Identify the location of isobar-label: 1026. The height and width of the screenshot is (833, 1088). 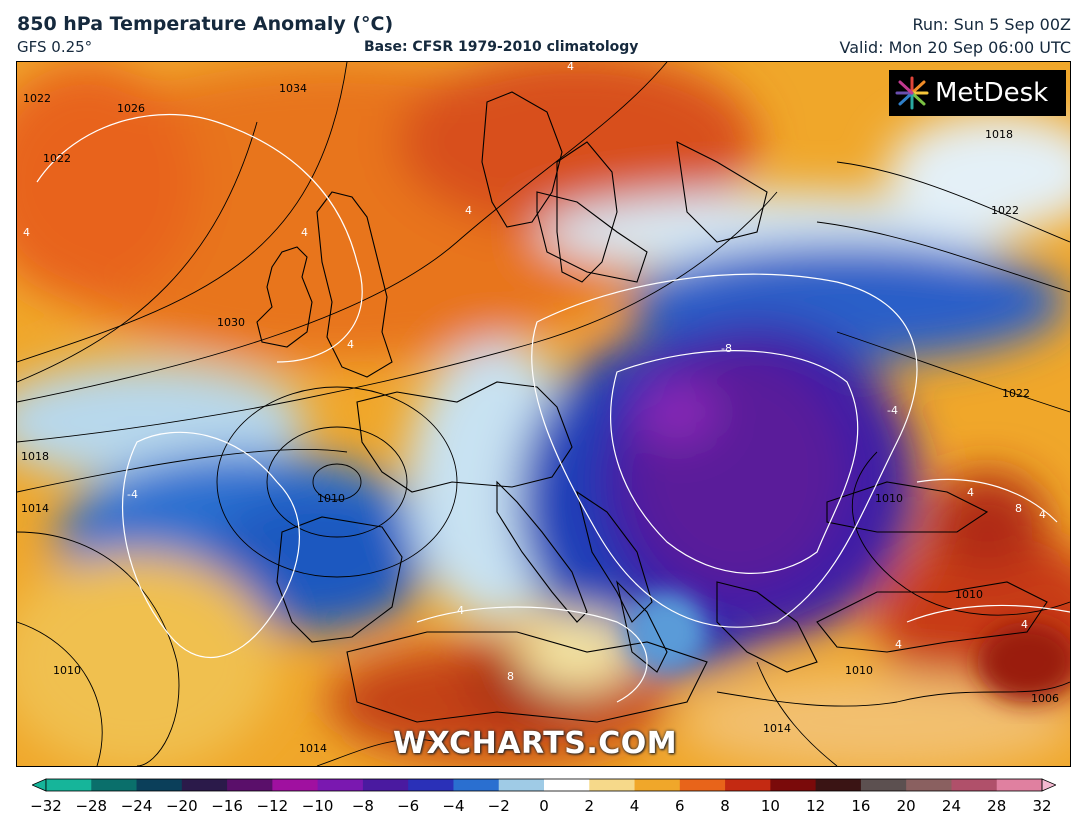
(131, 108).